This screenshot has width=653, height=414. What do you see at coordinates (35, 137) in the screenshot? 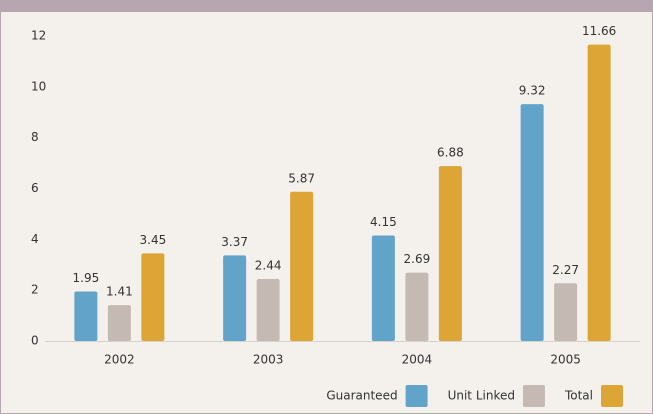
I see `y-tick-label: 8` at bounding box center [35, 137].